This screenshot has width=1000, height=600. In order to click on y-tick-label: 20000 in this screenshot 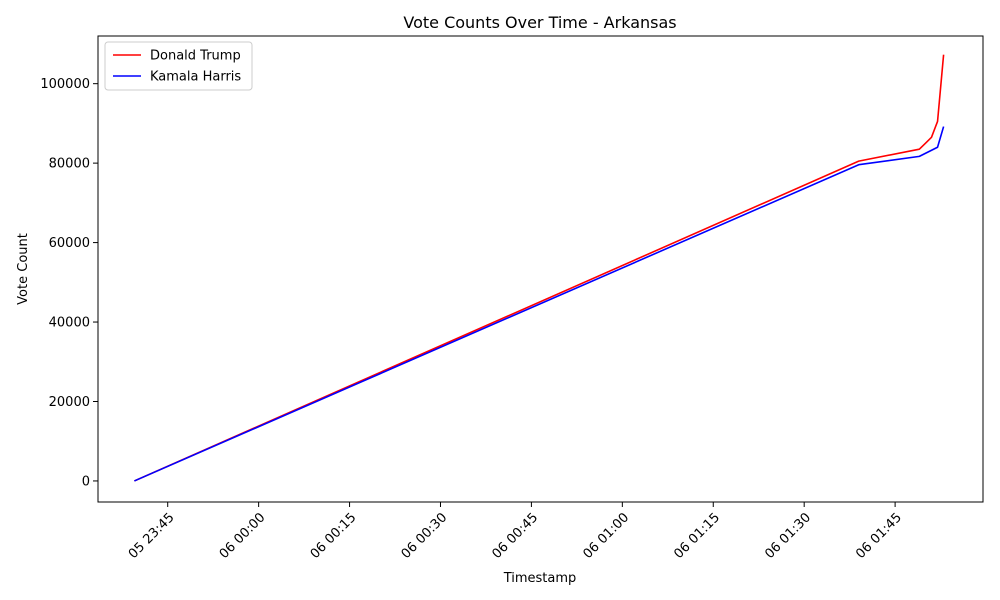, I will do `click(69, 402)`.